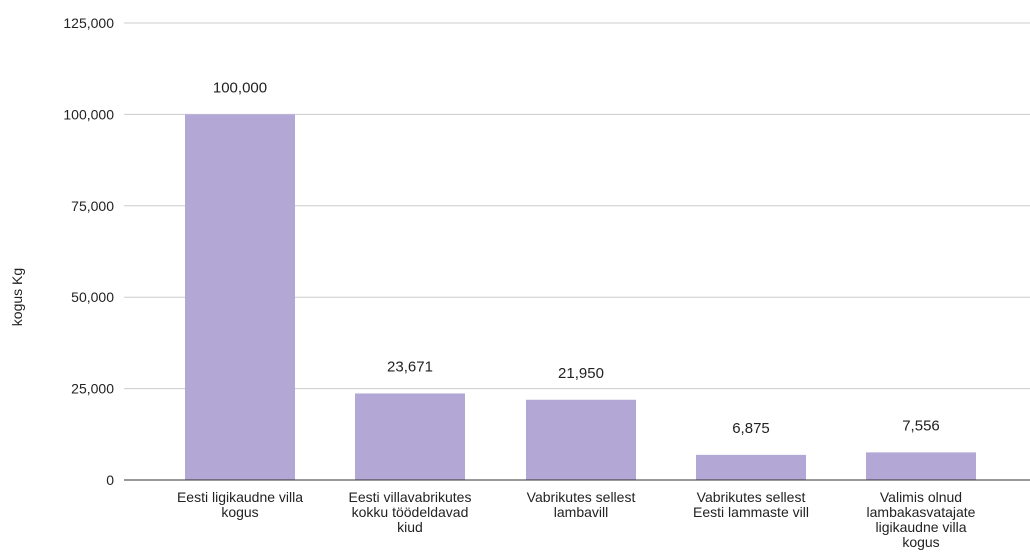 This screenshot has width=1030, height=557. What do you see at coordinates (581, 512) in the screenshot?
I see `category-label-line: lambavill` at bounding box center [581, 512].